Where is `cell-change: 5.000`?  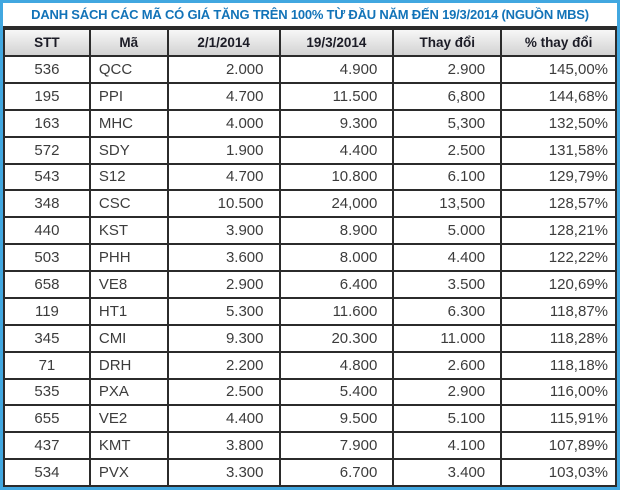
cell-change: 5.000 is located at coordinates (447, 231).